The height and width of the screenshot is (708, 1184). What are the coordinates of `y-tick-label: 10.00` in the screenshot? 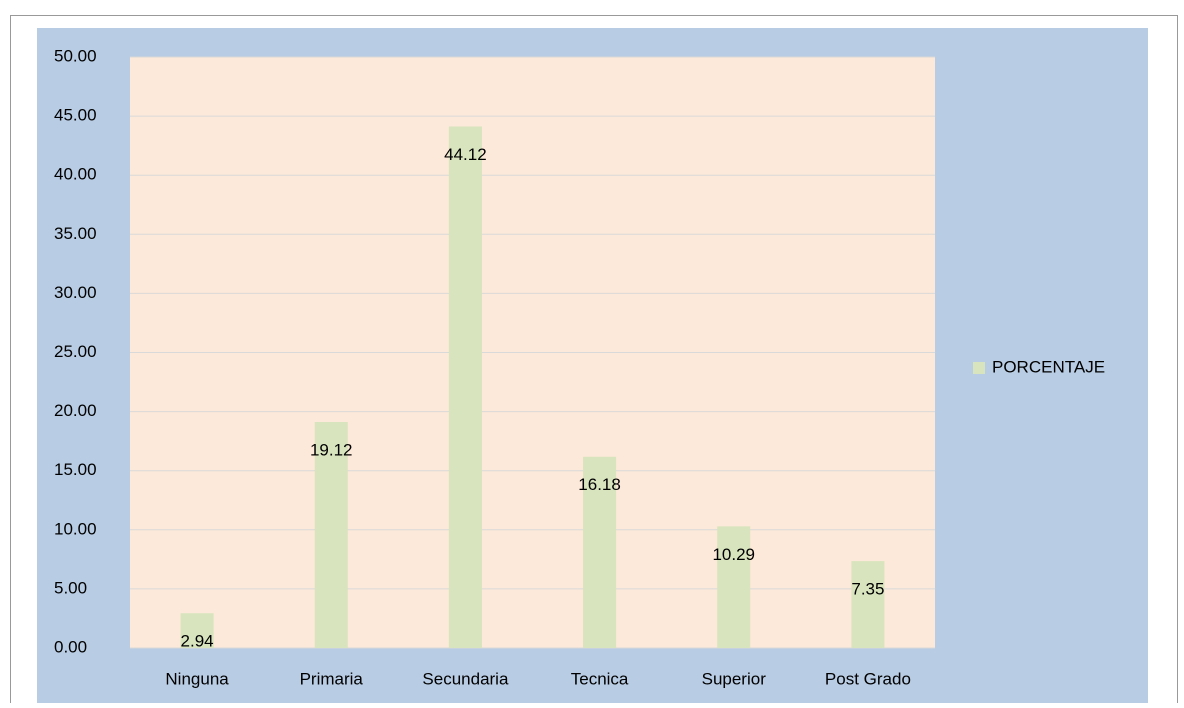 It's located at (75, 528).